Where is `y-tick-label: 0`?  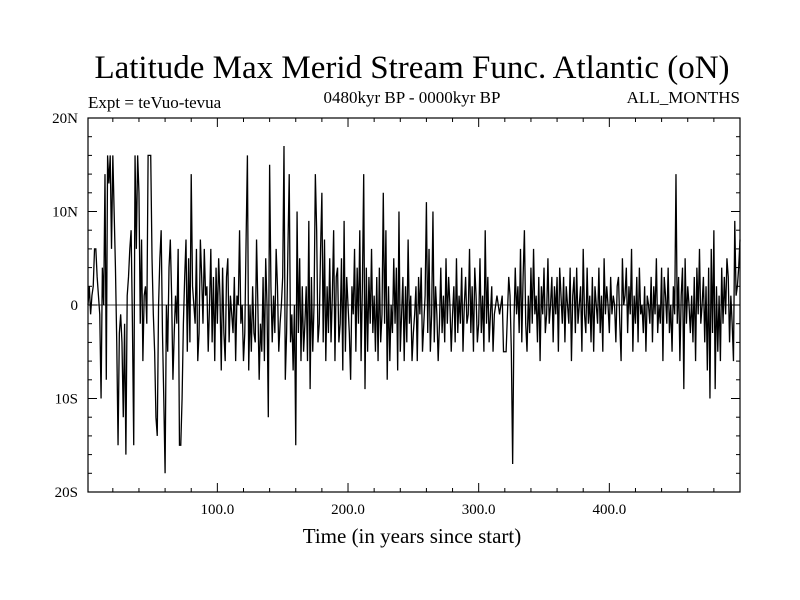
y-tick-label: 0 is located at coordinates (75, 306).